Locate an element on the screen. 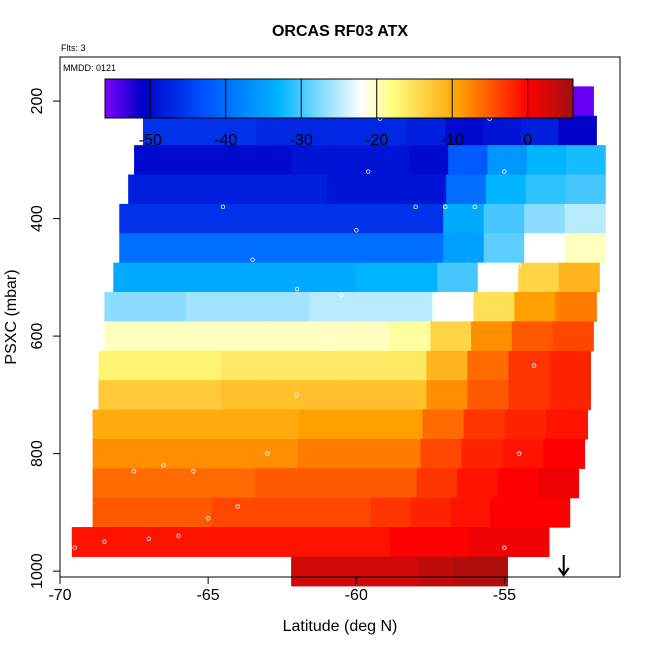  colorbar-tick-label: -10 is located at coordinates (452, 140).